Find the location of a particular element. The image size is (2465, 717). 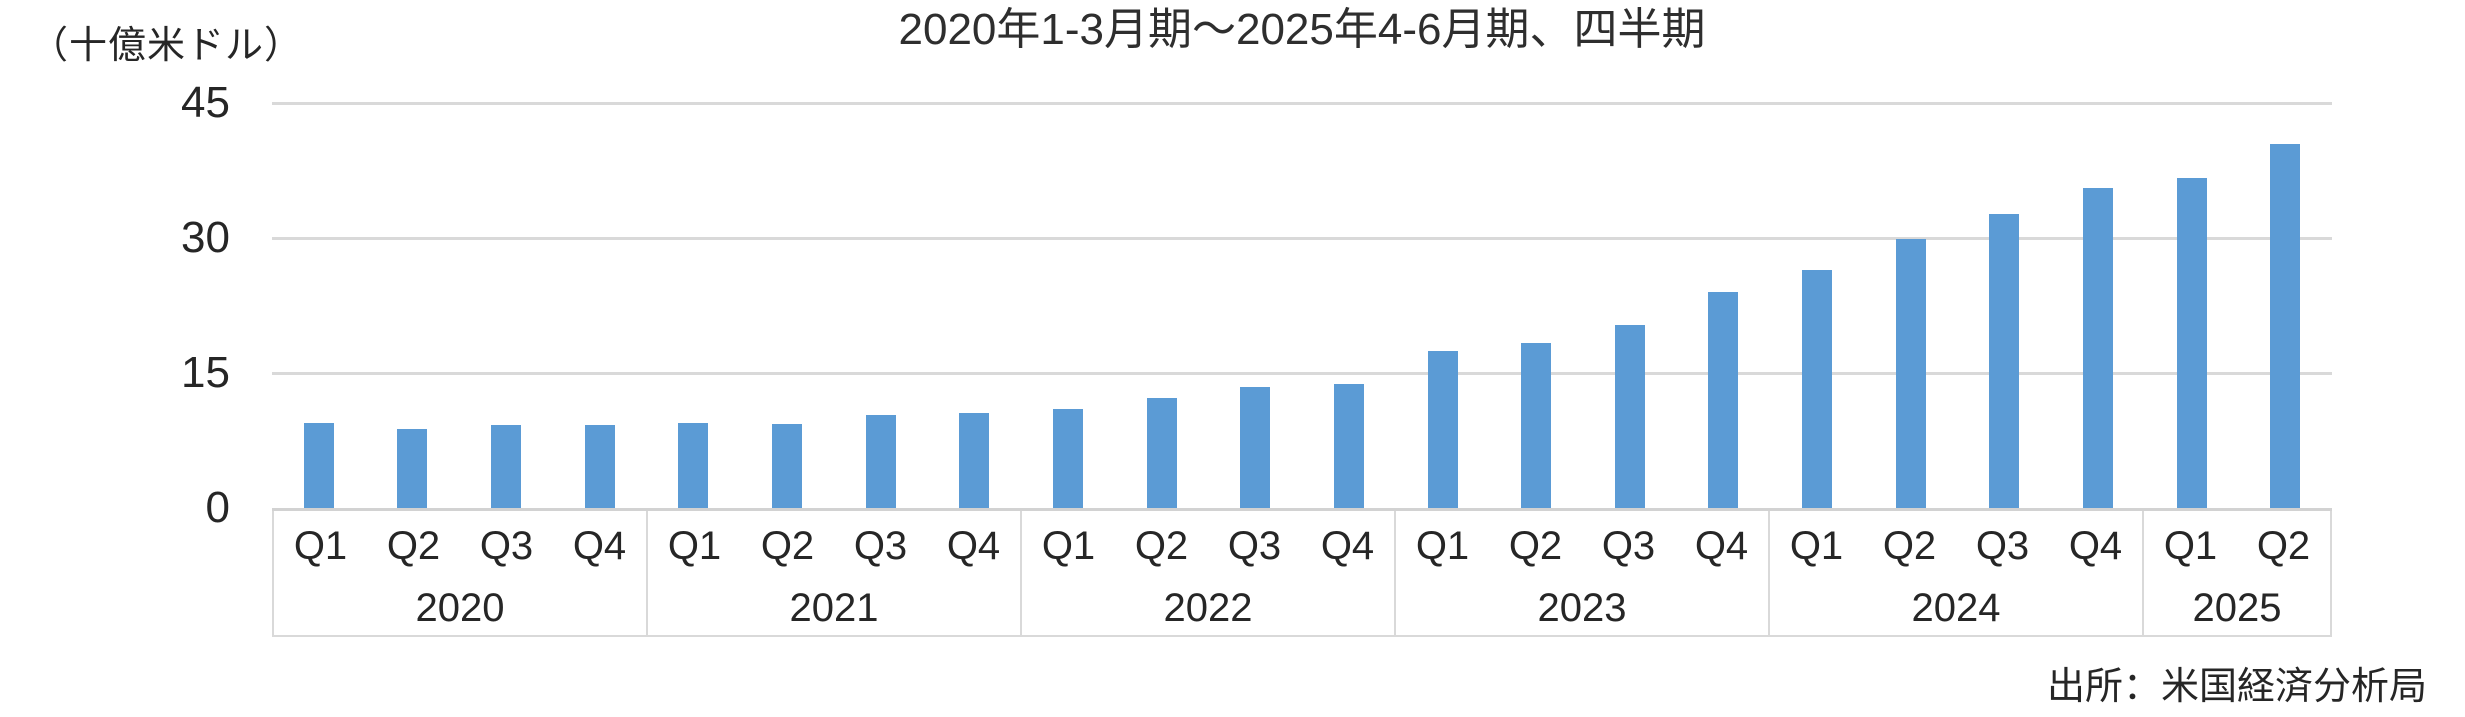

bar-2024-Q4 is located at coordinates (2097, 347).